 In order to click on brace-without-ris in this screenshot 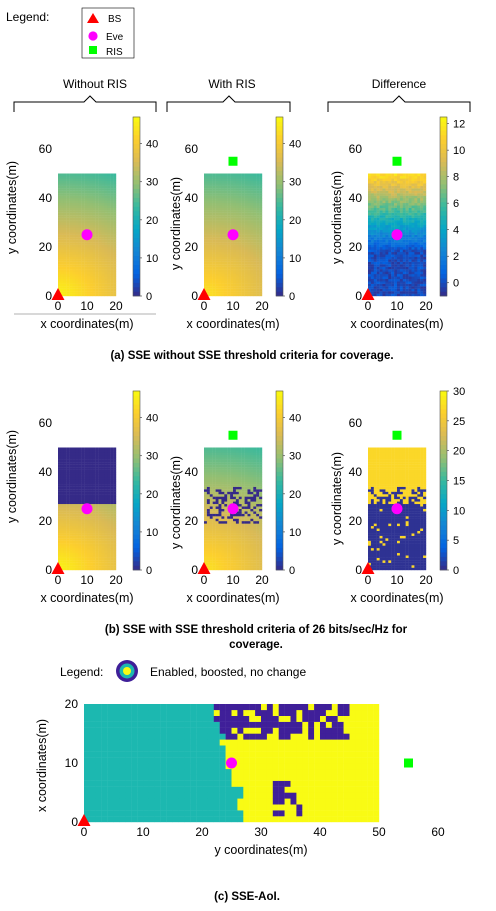, I will do `click(85, 103)`.